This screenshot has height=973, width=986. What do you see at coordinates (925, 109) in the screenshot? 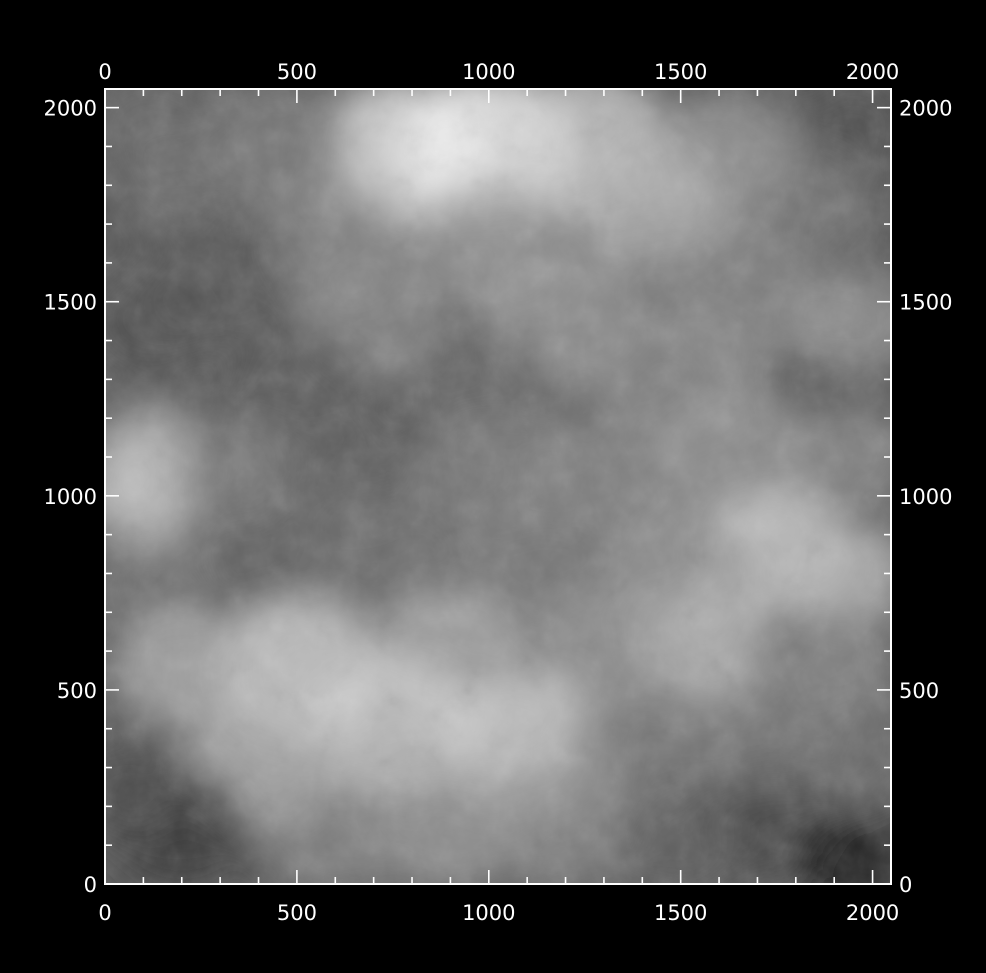
I see `y-tick-label-right: 2000` at bounding box center [925, 109].